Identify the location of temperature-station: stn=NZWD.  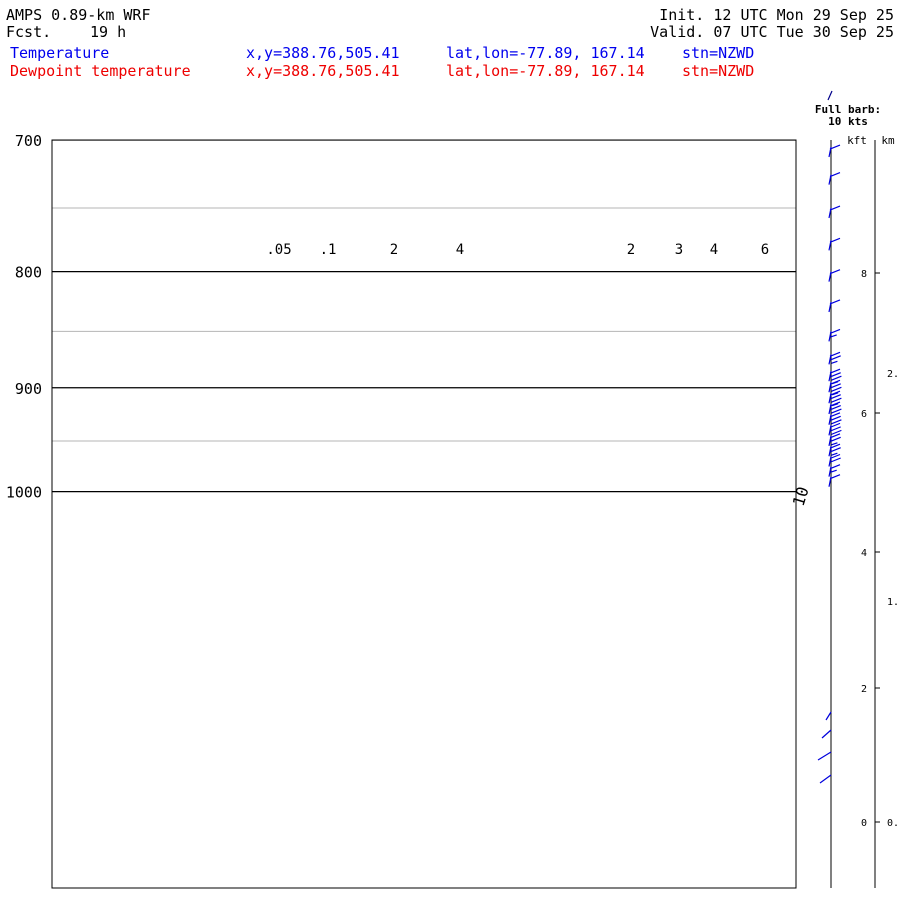
(718, 53).